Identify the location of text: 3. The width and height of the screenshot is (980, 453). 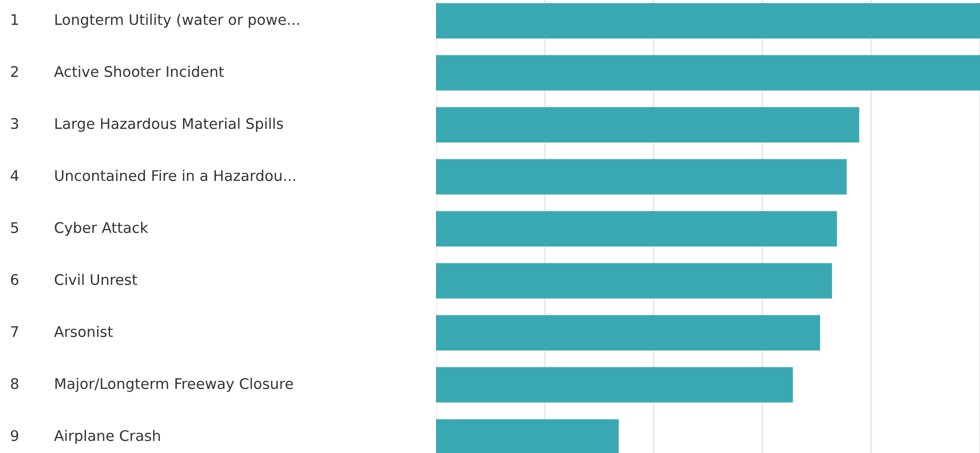
(14, 124).